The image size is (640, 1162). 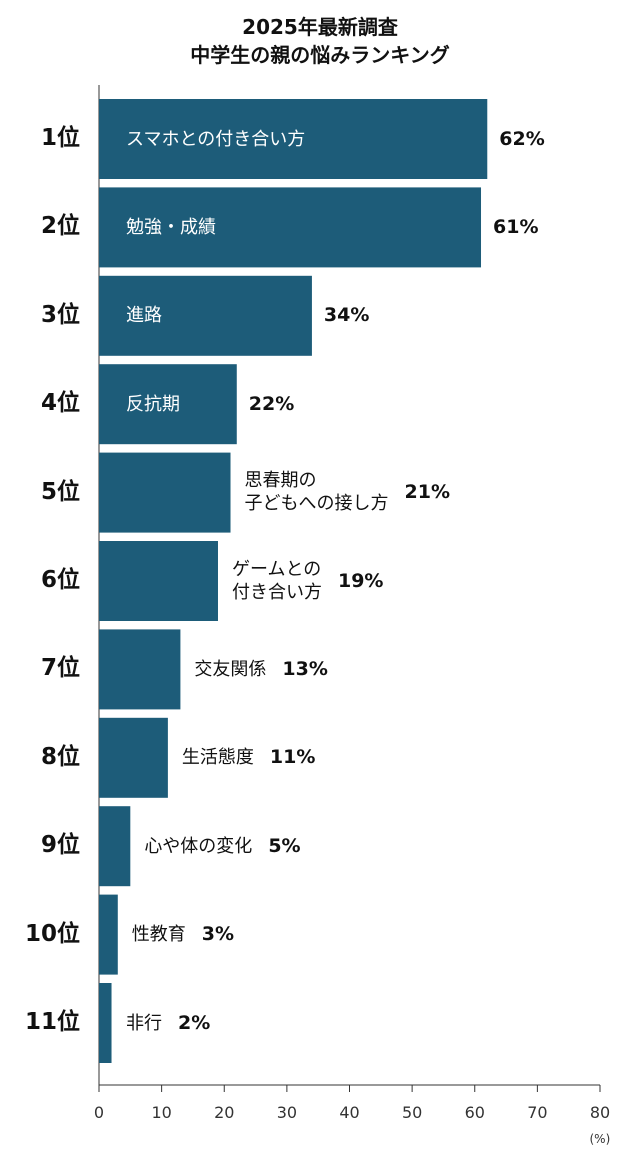 I want to click on x-tick-label: 50, so click(x=412, y=1112).